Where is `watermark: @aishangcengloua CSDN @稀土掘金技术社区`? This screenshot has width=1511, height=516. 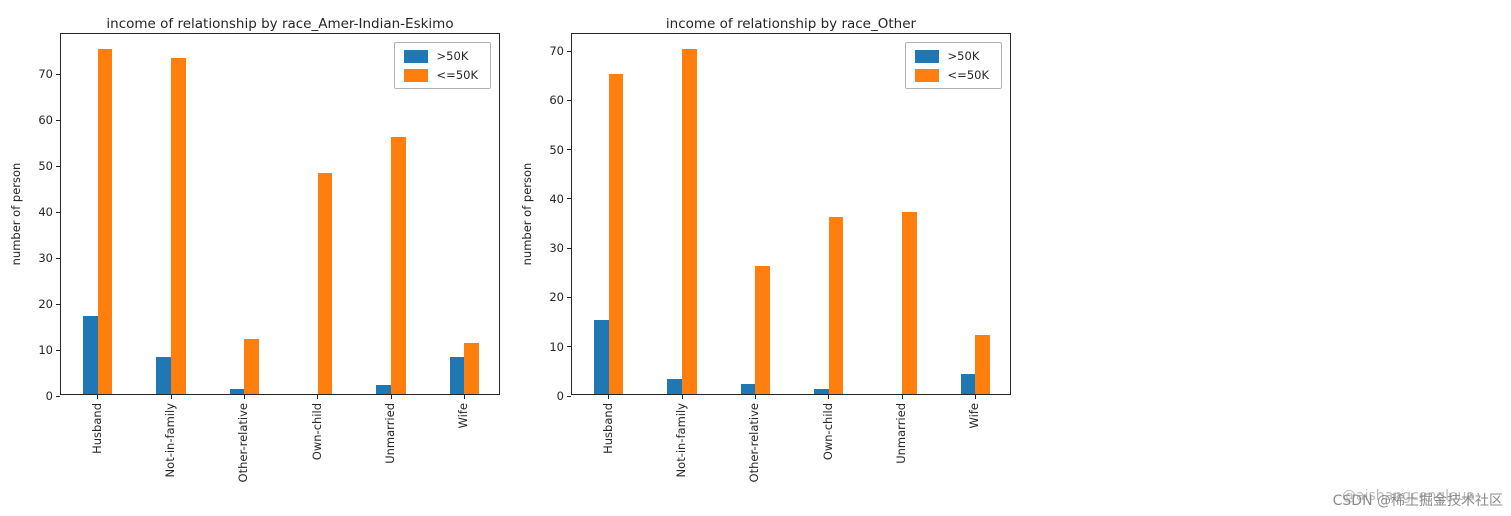 watermark: @aishangcengloua CSDN @稀土掘金技术社区 is located at coordinates (1355, 497).